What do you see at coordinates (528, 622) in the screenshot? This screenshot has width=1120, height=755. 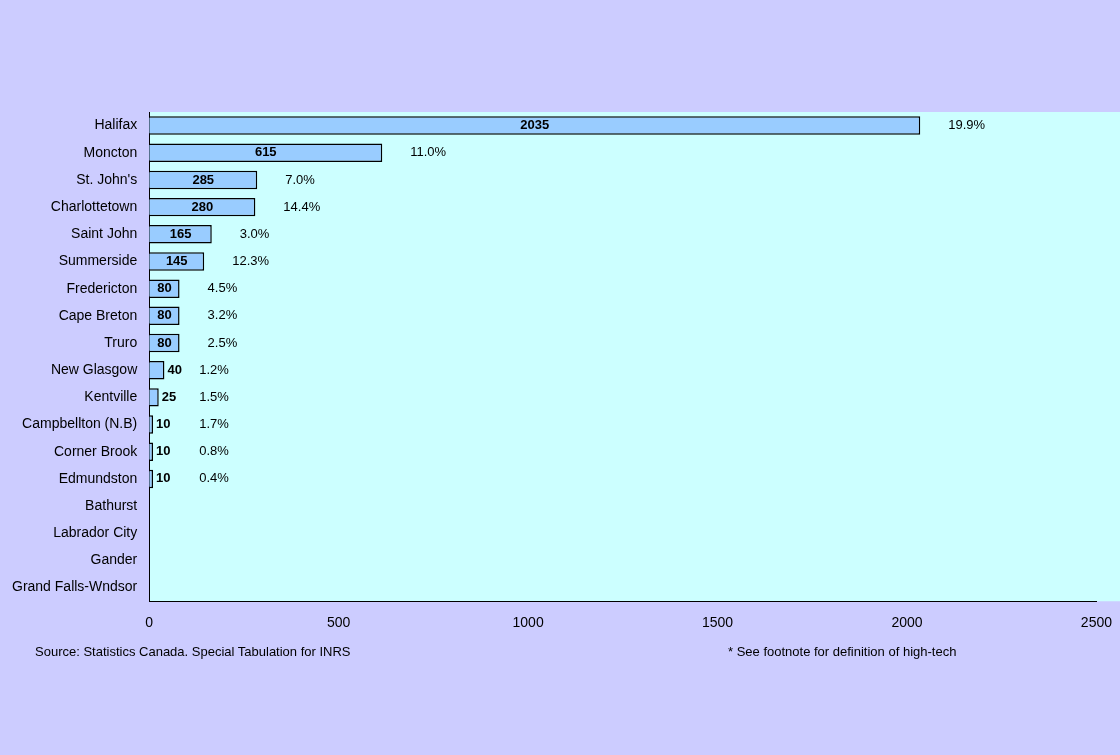 I see `x-tick-label: 1000` at bounding box center [528, 622].